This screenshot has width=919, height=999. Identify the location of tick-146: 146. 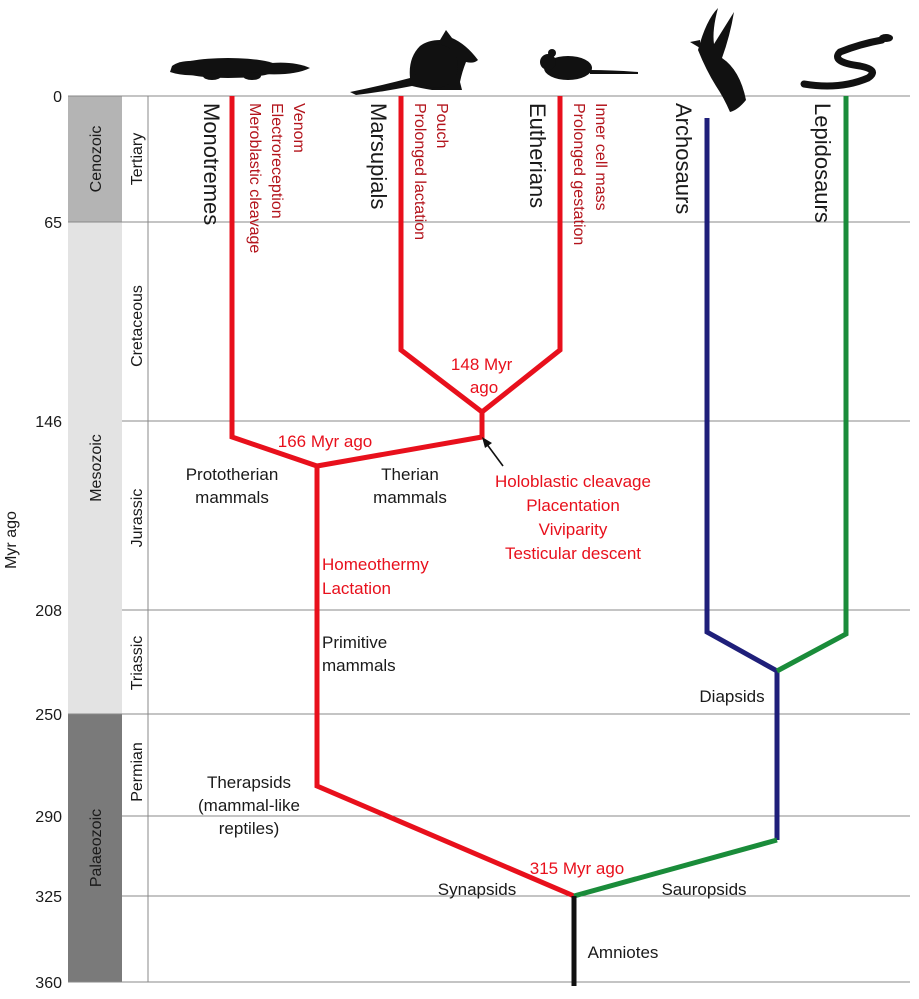
(48, 422).